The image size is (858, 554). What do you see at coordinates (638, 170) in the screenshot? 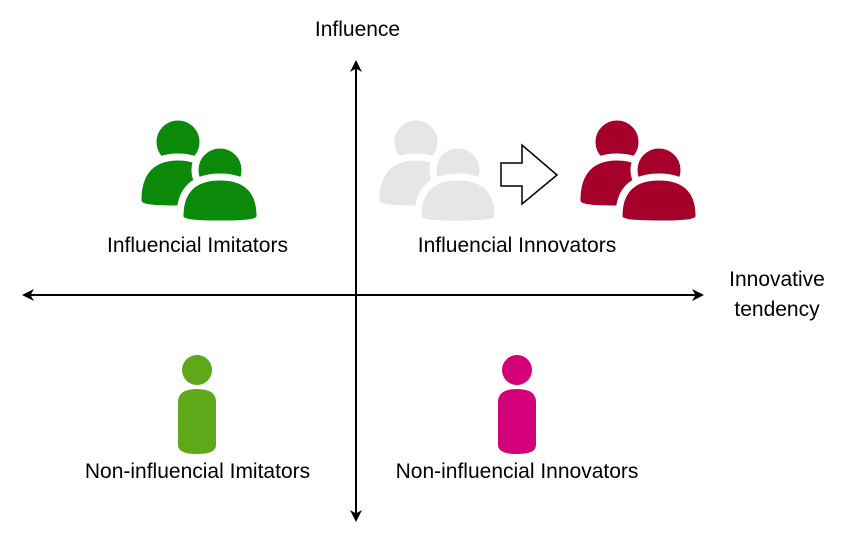
I see `influential-innovators-red-group-icon` at bounding box center [638, 170].